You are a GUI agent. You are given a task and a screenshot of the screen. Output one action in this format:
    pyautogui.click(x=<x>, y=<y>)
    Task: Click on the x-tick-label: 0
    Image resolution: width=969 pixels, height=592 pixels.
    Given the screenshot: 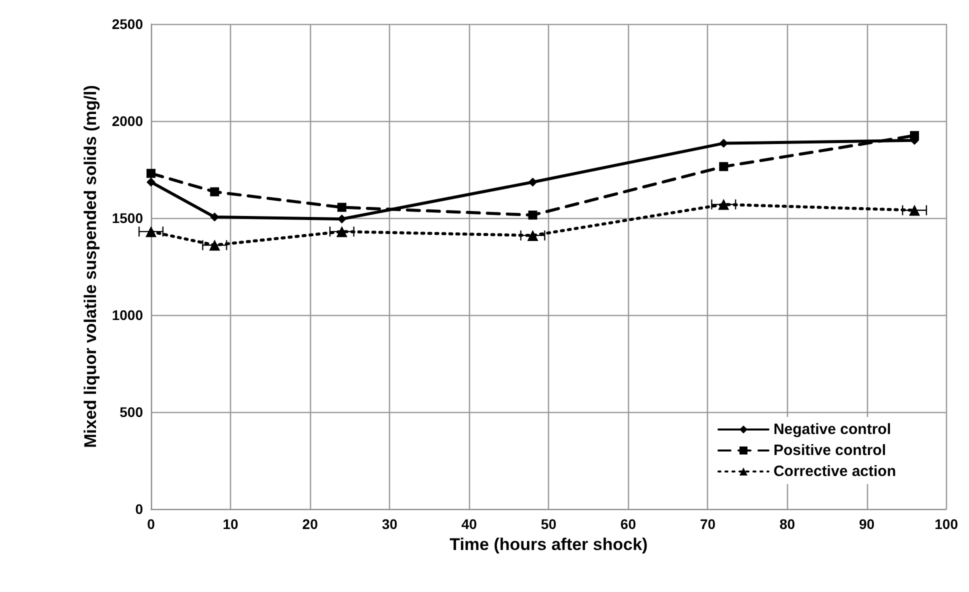 What is the action you would take?
    pyautogui.click(x=151, y=524)
    